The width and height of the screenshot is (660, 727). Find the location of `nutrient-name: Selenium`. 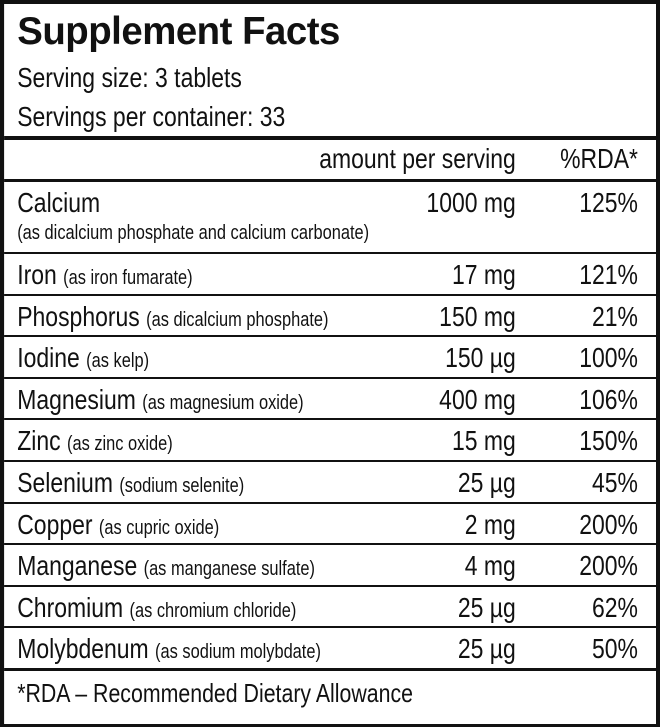

nutrient-name: Selenium is located at coordinates (65, 482).